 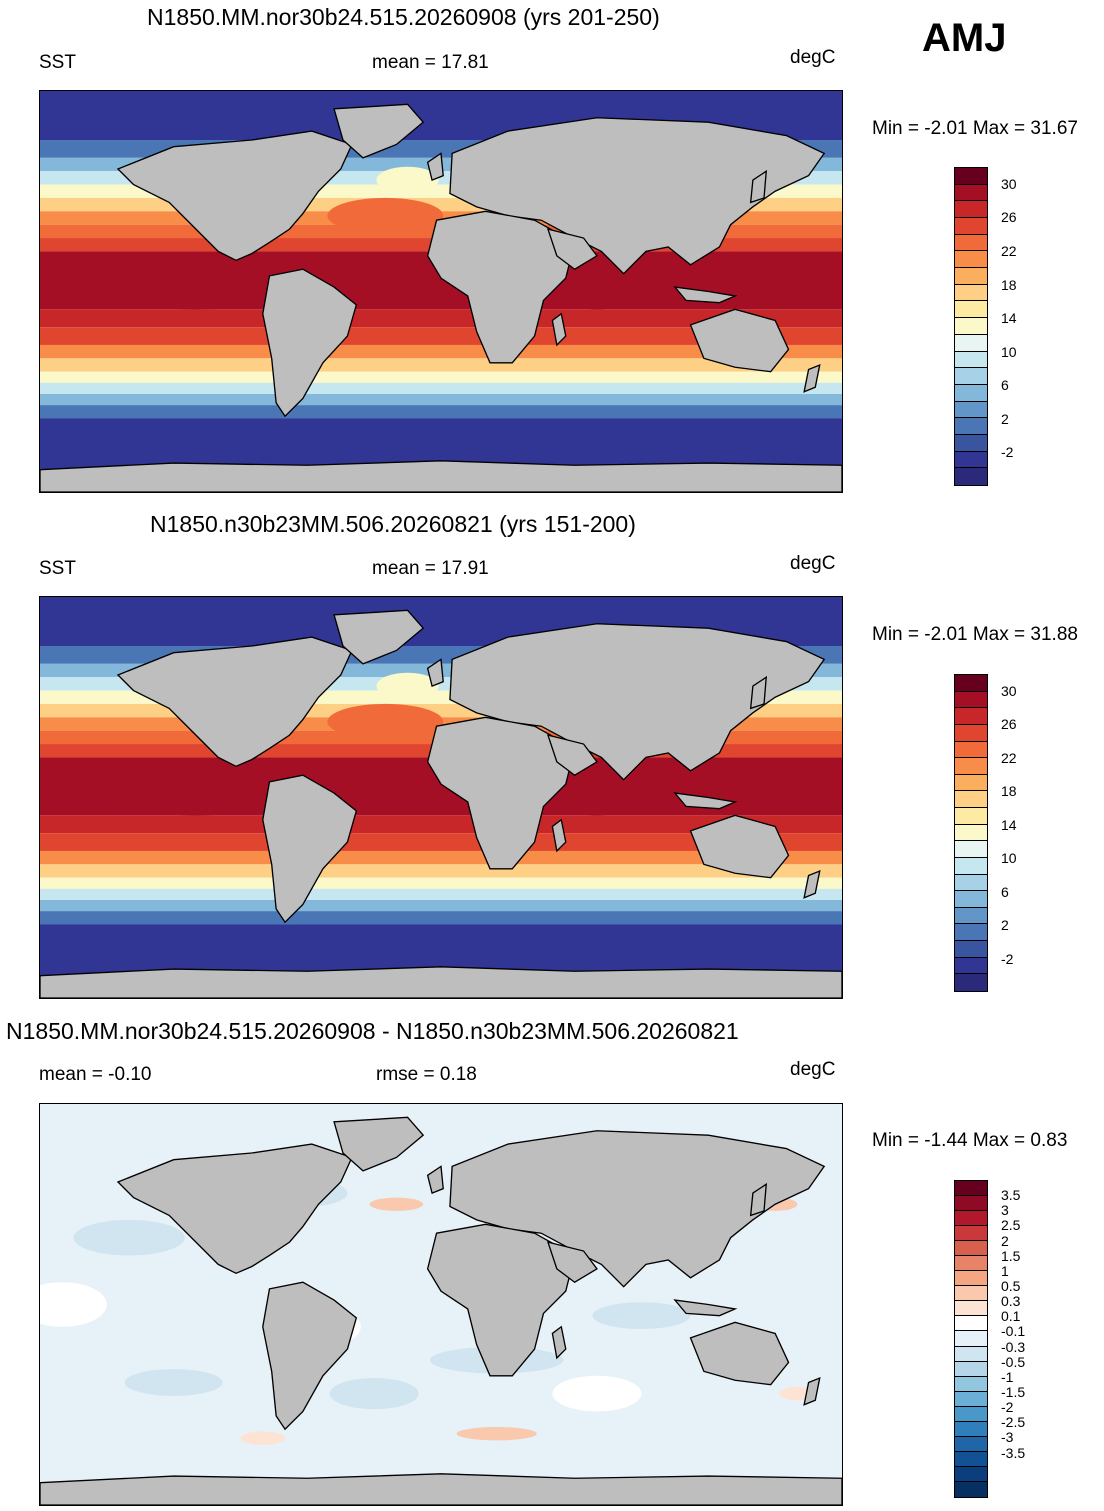 What do you see at coordinates (1013, 1331) in the screenshot?
I see `colorbar-tick-label: -0.1` at bounding box center [1013, 1331].